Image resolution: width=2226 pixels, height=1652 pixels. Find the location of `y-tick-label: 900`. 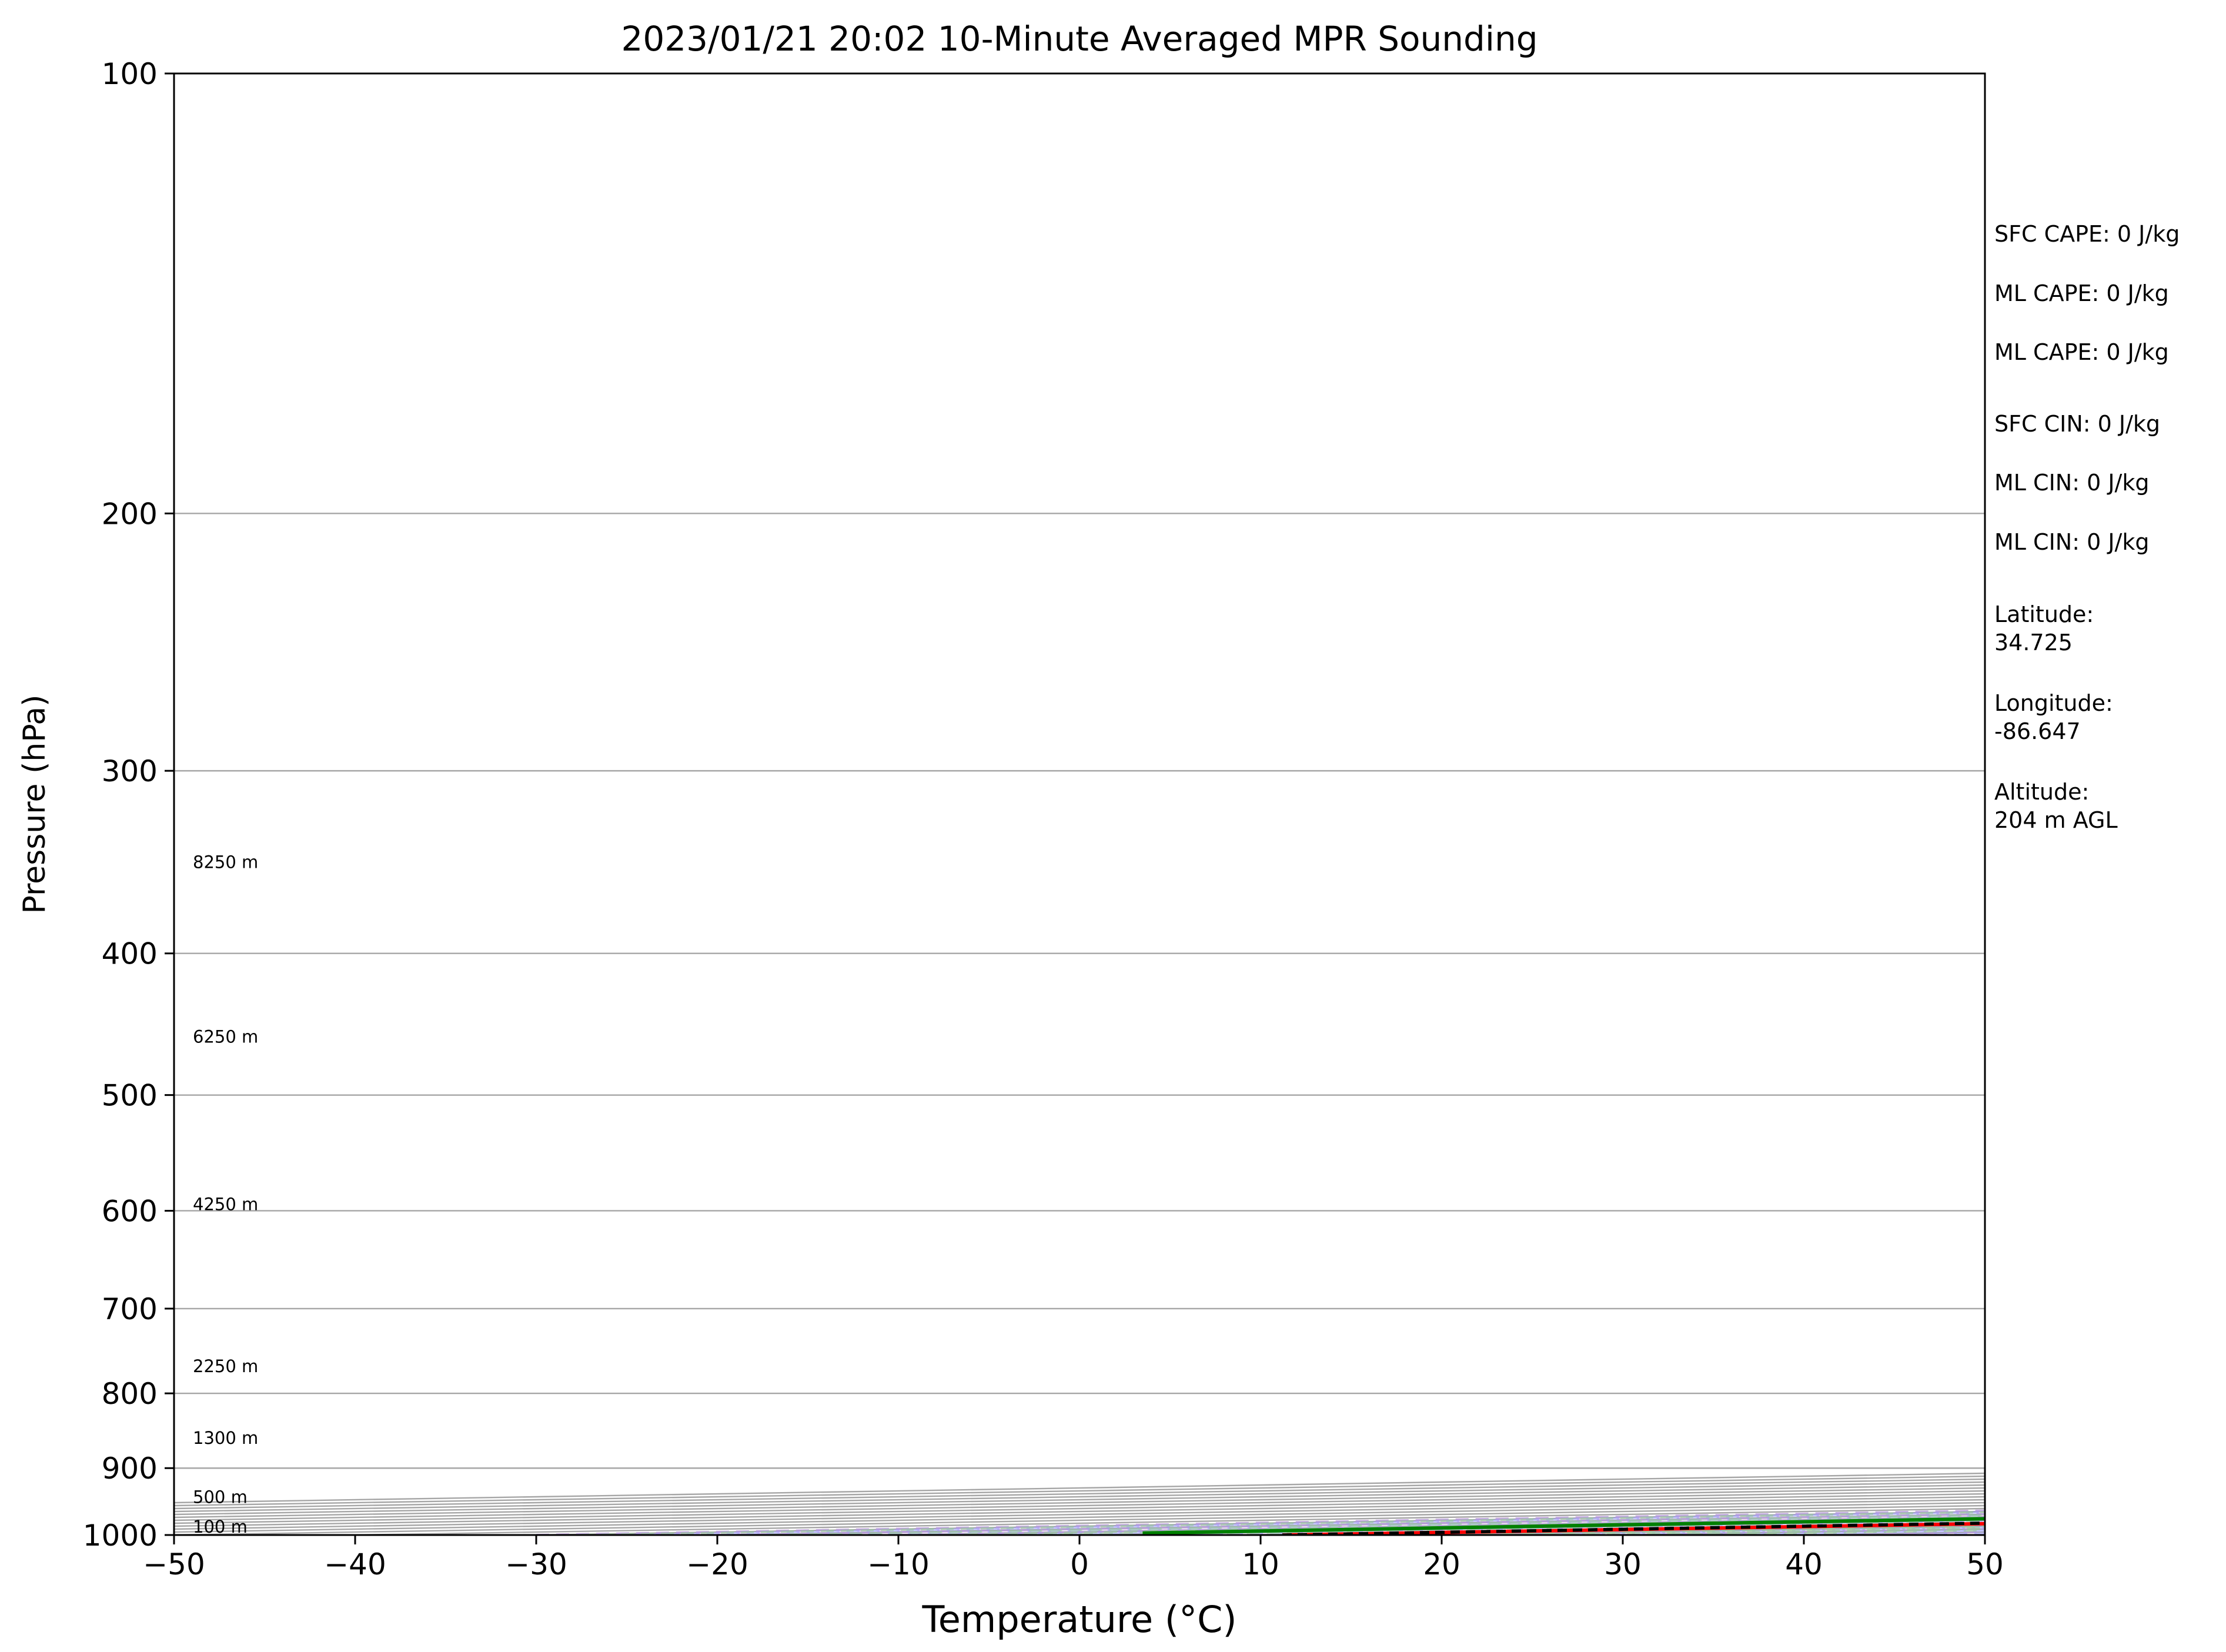

y-tick-label: 900 is located at coordinates (130, 1469).